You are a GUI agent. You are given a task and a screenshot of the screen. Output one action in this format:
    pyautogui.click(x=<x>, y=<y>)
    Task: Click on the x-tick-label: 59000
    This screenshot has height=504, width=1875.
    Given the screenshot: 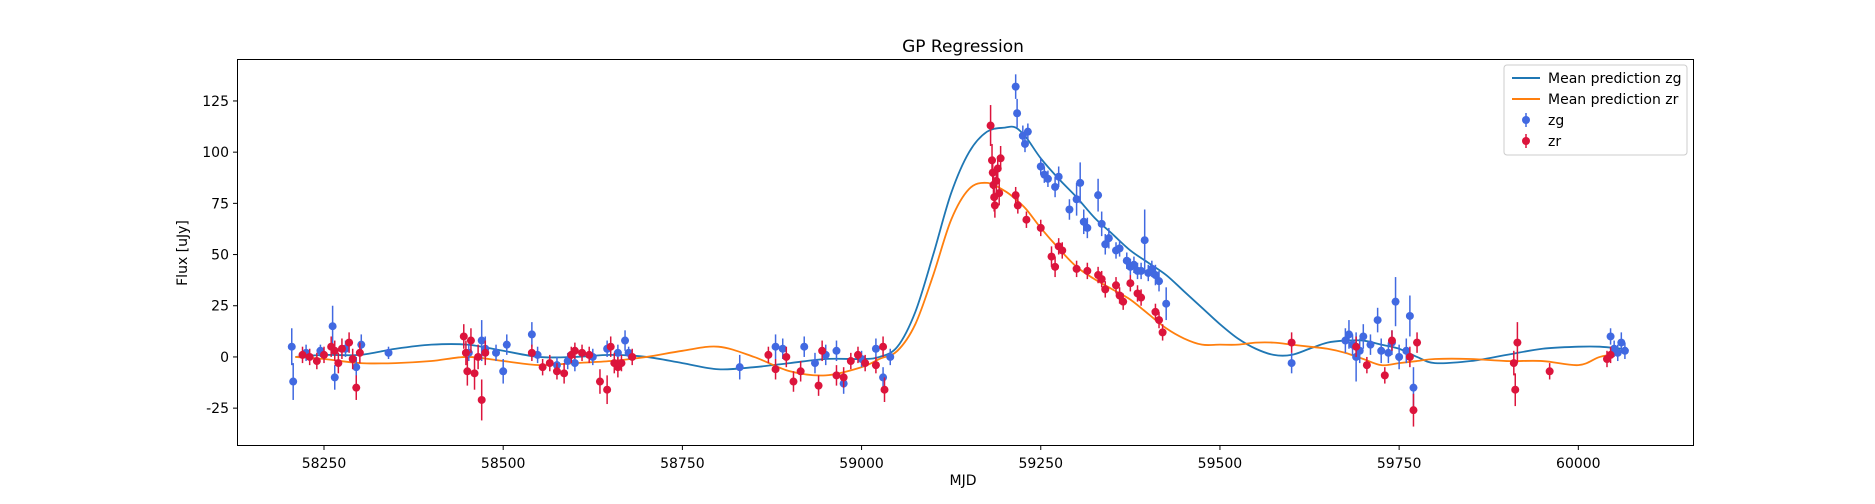 What is the action you would take?
    pyautogui.click(x=861, y=464)
    